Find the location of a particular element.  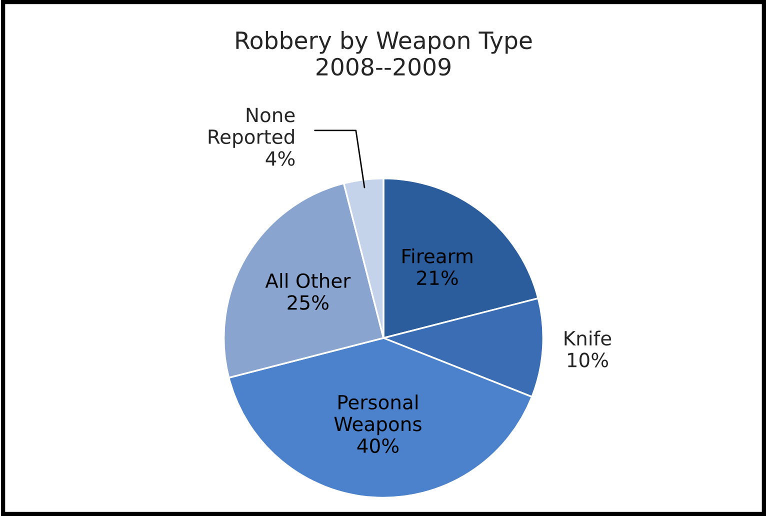

slice-label: All Other is located at coordinates (308, 280).